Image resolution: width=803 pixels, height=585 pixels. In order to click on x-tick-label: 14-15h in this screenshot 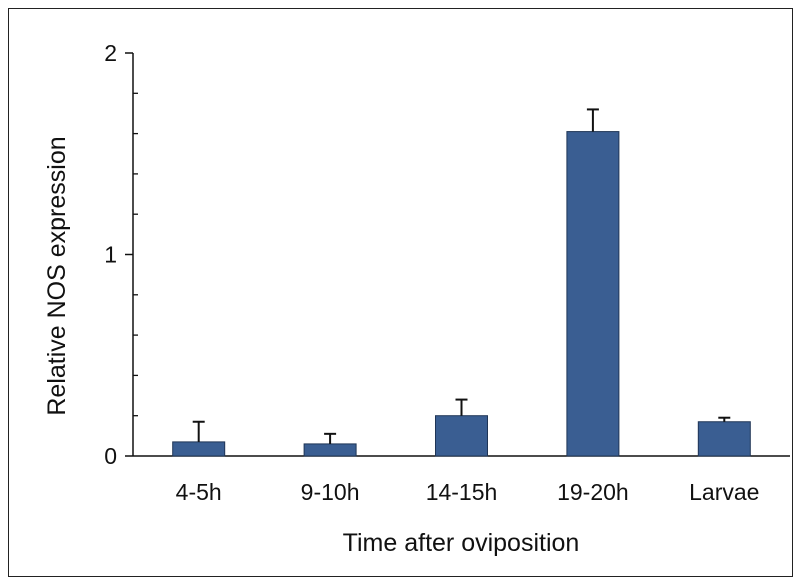, I will do `click(462, 492)`.